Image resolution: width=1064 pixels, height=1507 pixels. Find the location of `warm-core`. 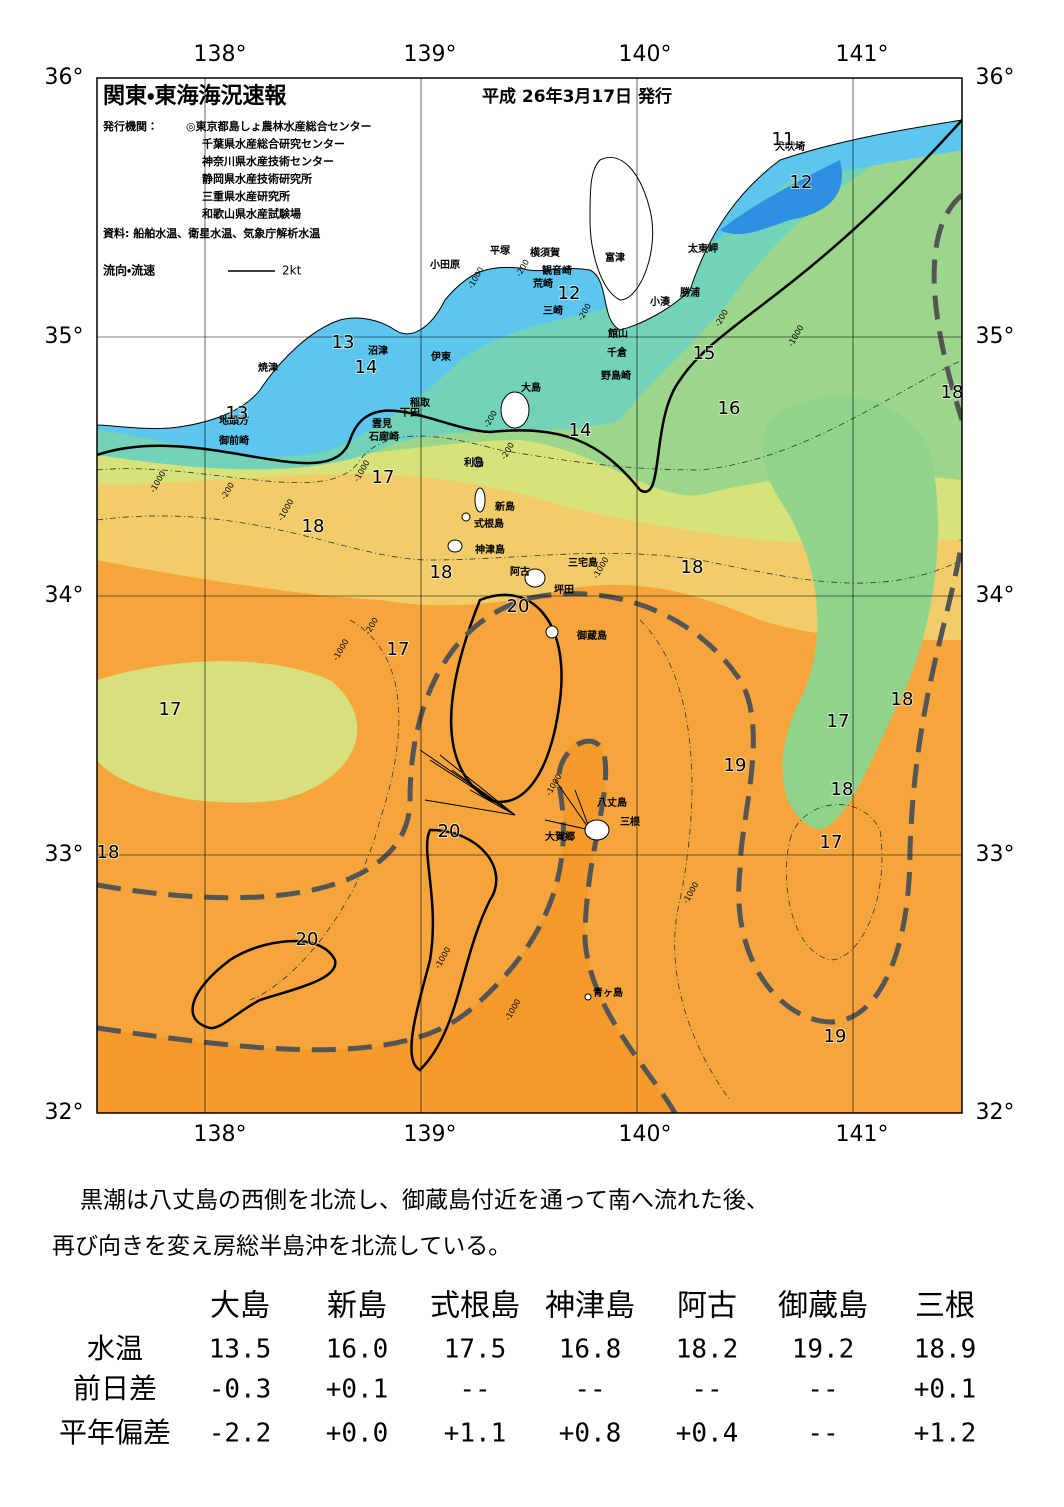

warm-core is located at coordinates (386, 925).